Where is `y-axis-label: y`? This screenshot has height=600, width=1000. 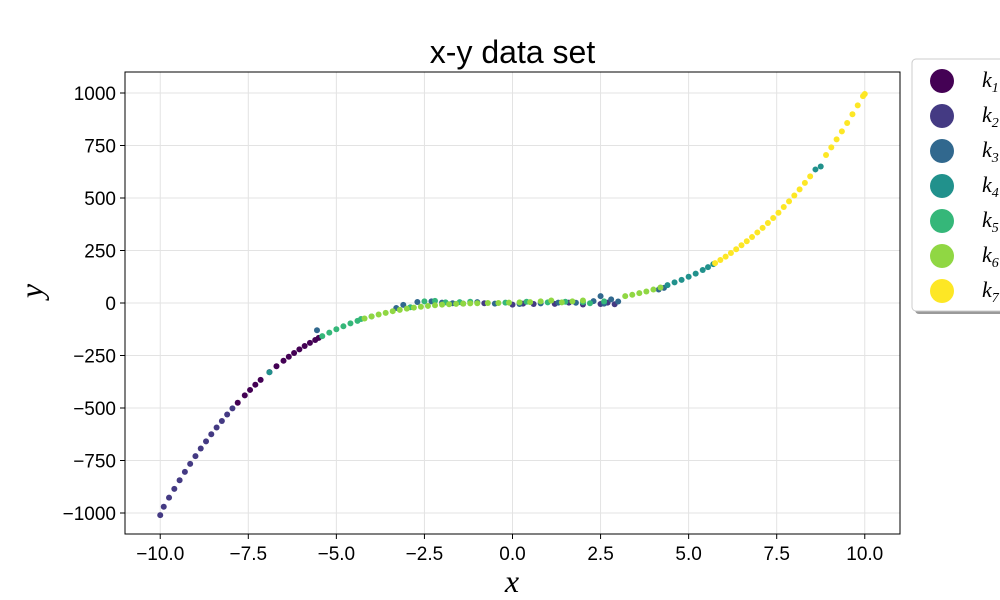
y-axis-label: y is located at coordinates (31, 292).